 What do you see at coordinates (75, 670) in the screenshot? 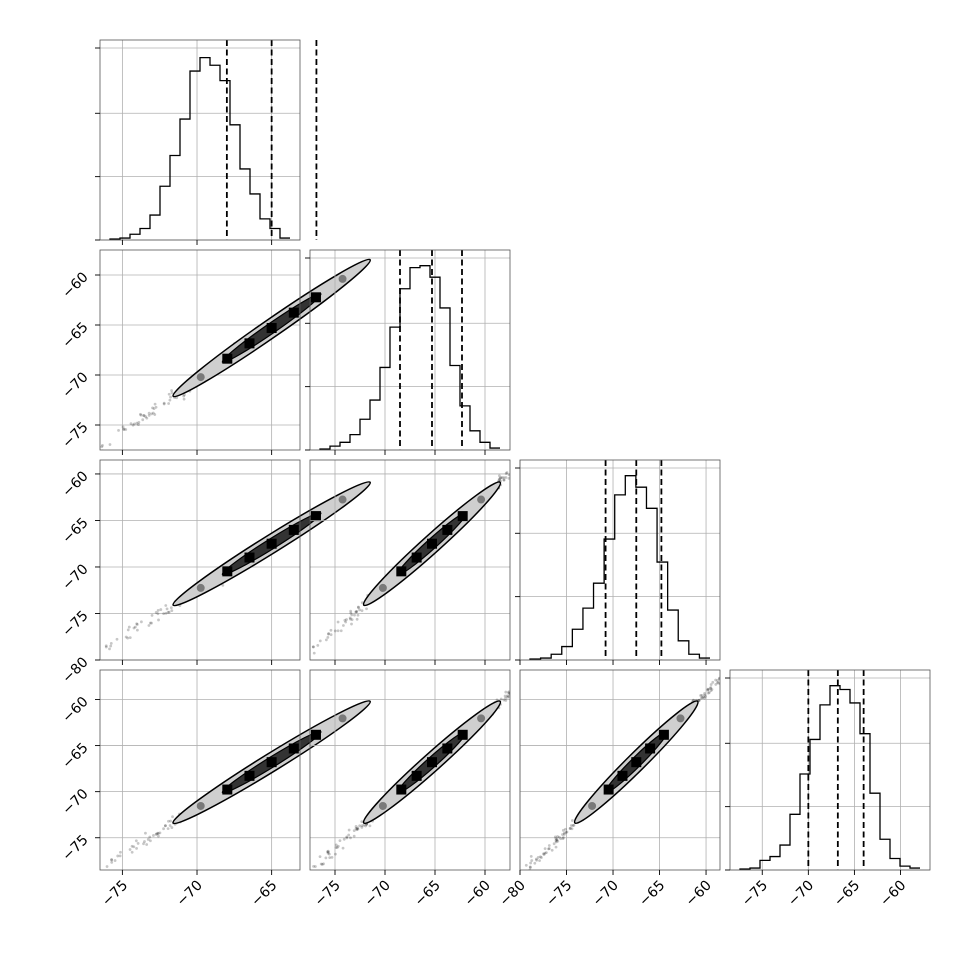
I see `y-tick-label: −80` at bounding box center [75, 670].